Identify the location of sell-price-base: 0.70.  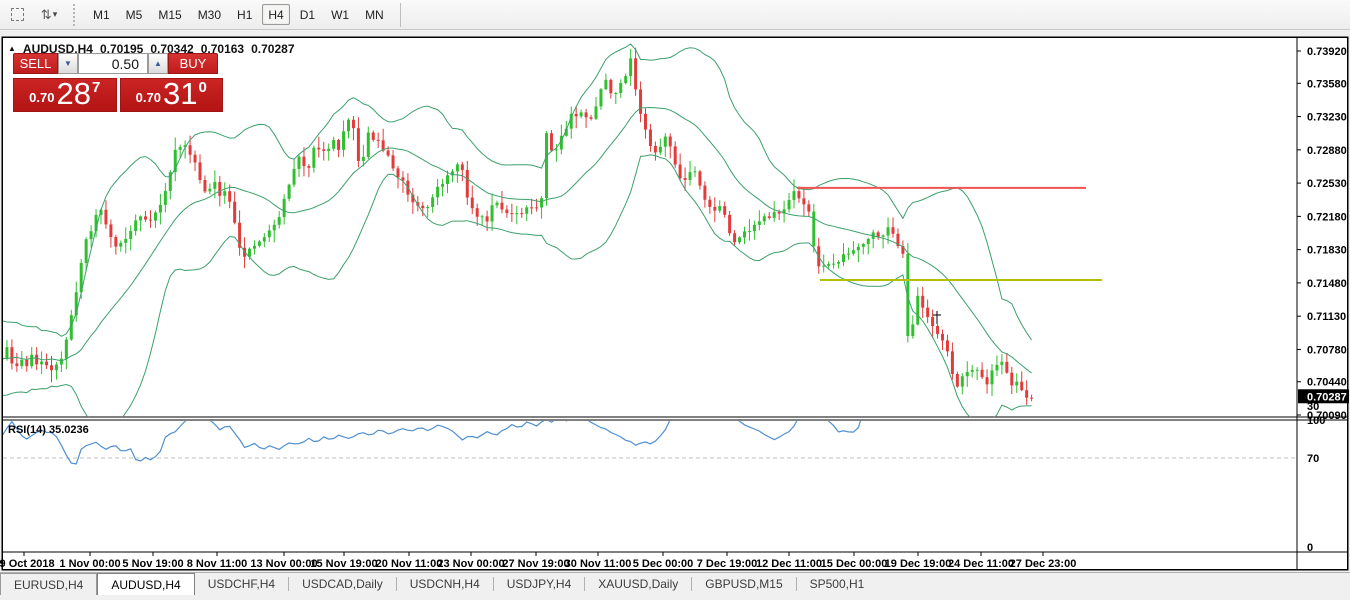
(42, 97).